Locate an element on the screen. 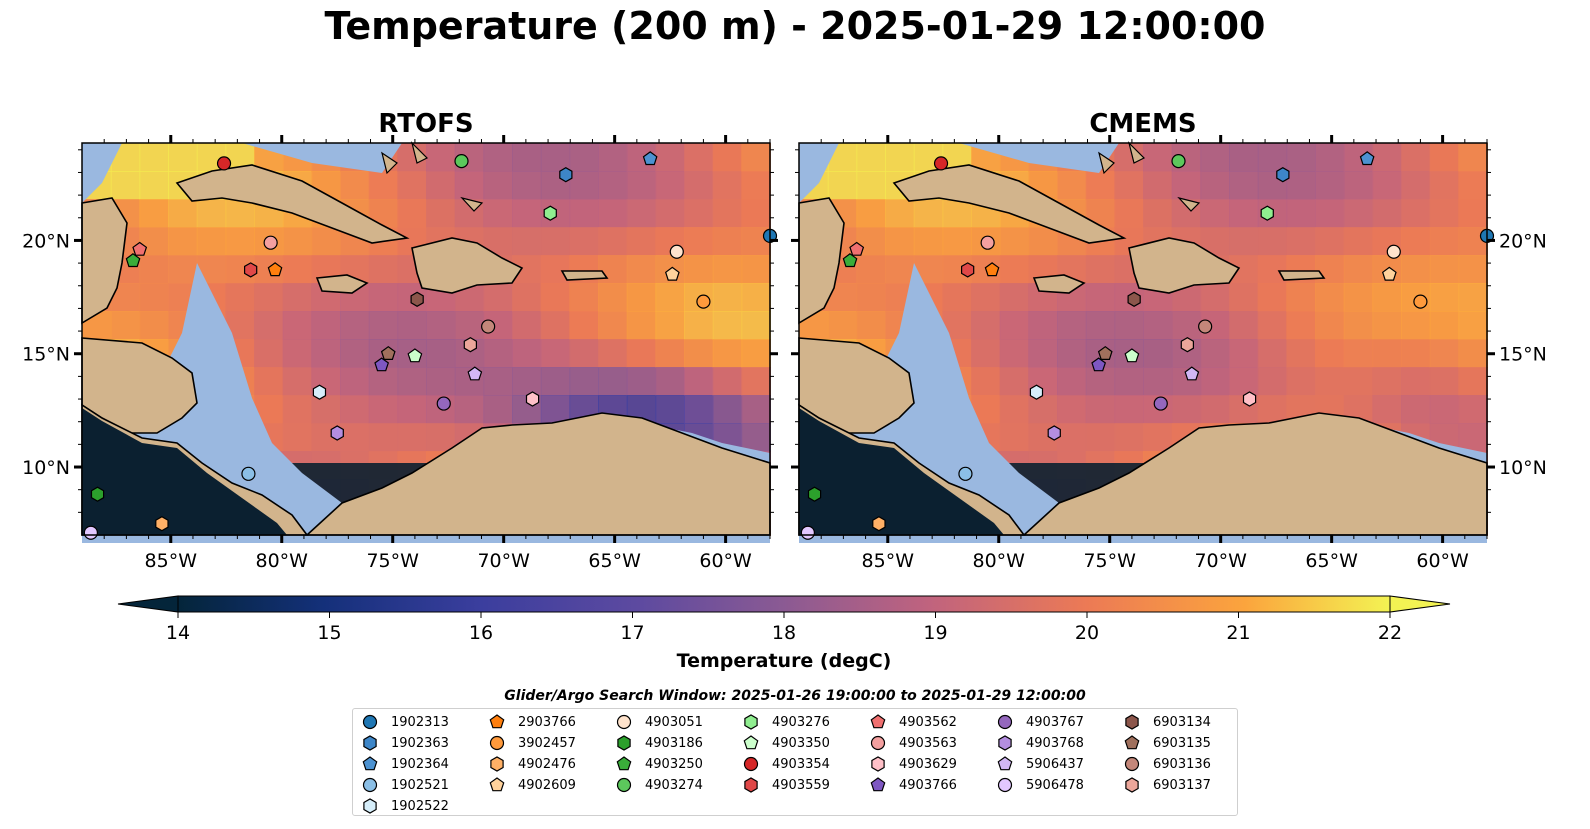 This screenshot has height=829, width=1590. legend-item-4903350: 4903350 is located at coordinates (786, 743).